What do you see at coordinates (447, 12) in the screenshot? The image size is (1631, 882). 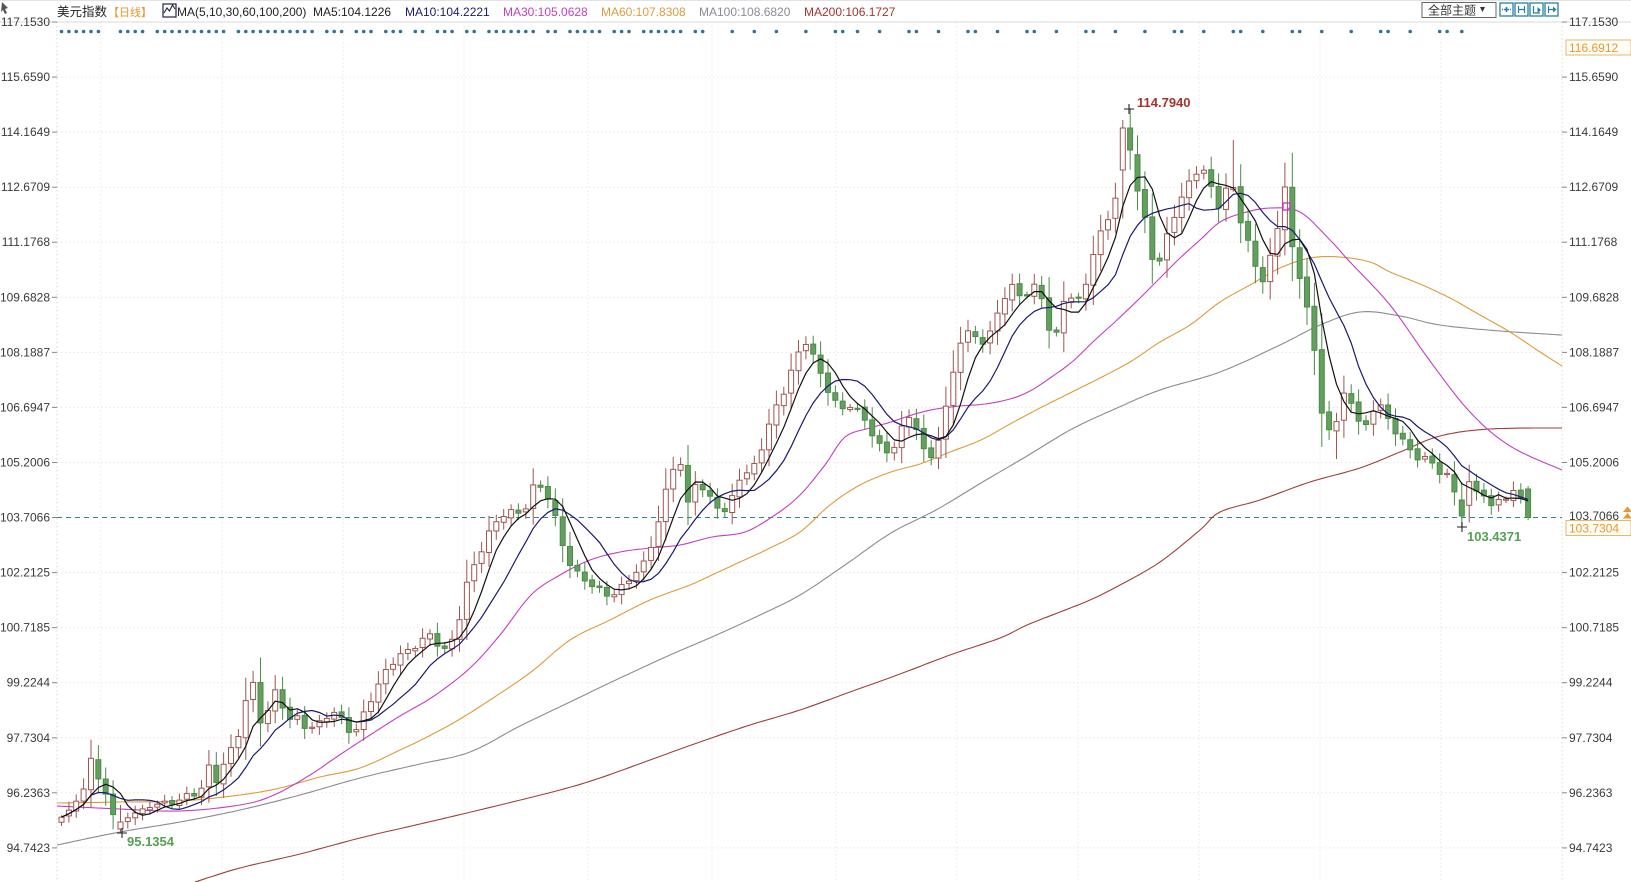 I see `svg-text: MA10:104.2221` at bounding box center [447, 12].